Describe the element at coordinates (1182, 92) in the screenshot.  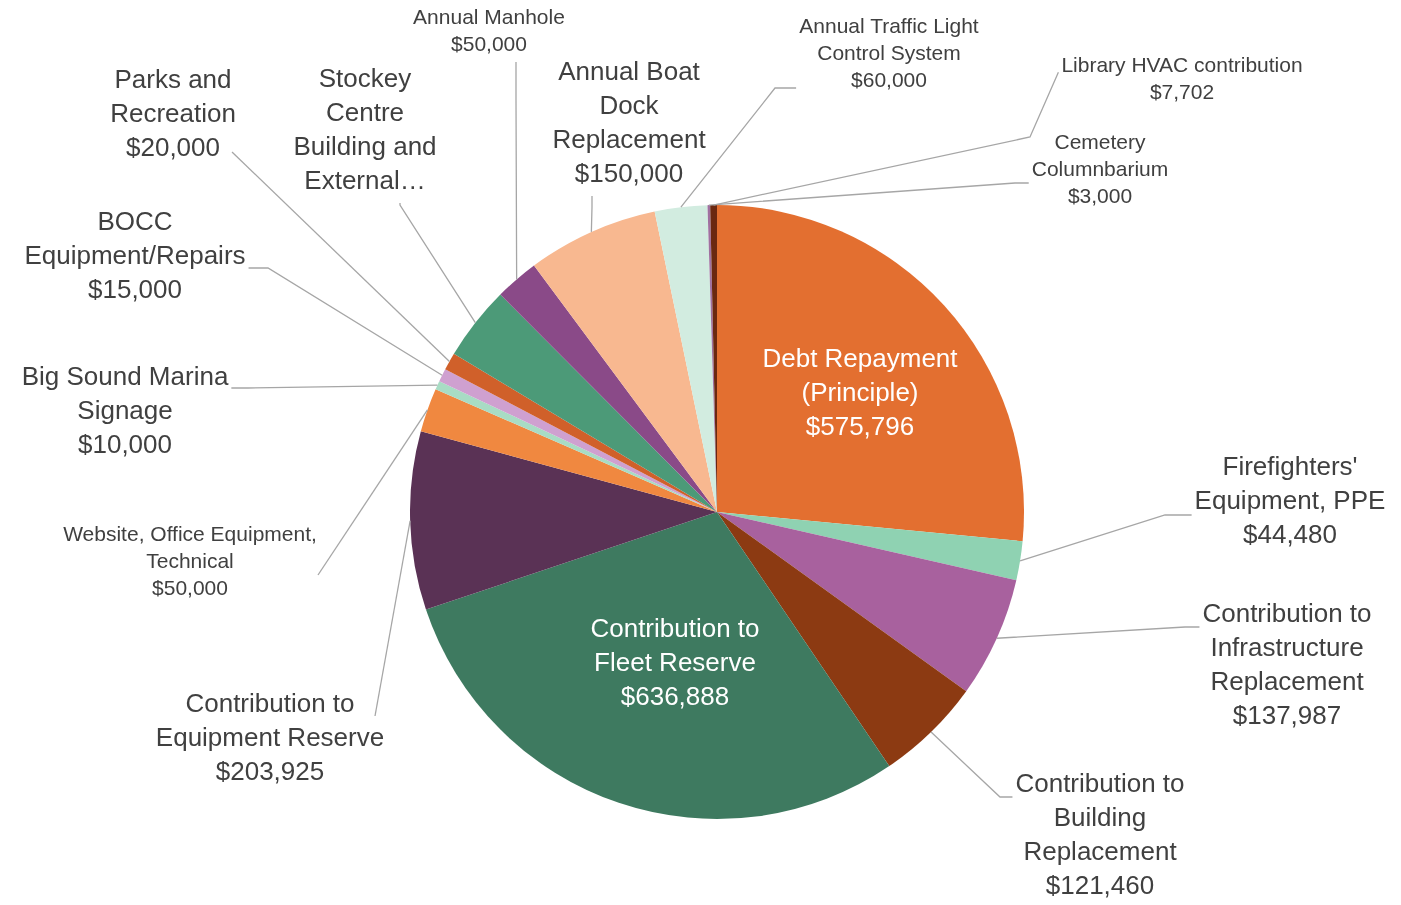
I see `data-label: $7,702` at that location.